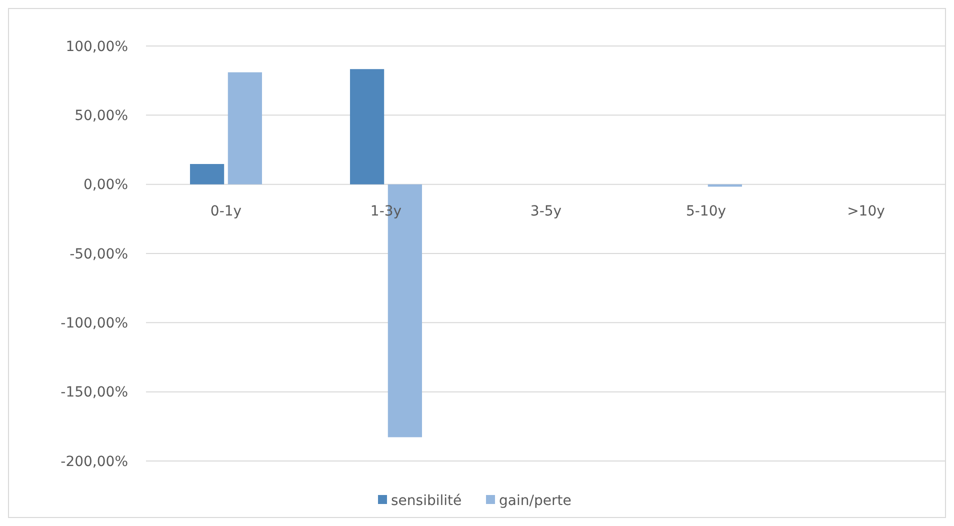  What do you see at coordinates (94, 324) in the screenshot?
I see `y-tick-label: -100,00%` at bounding box center [94, 324].